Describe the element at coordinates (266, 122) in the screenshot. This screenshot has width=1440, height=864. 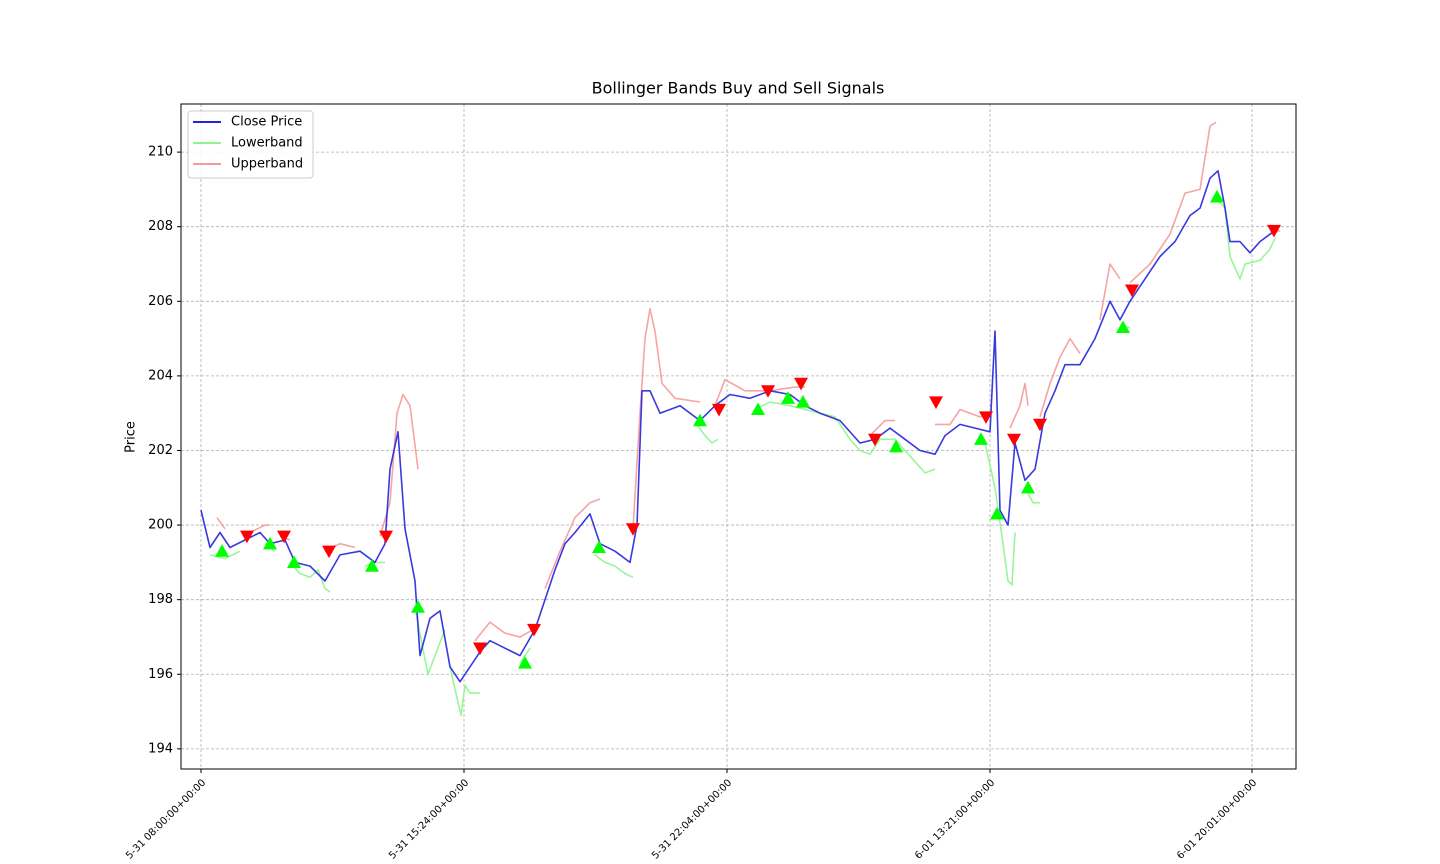
I see `legend-label: Close Price` at that location.